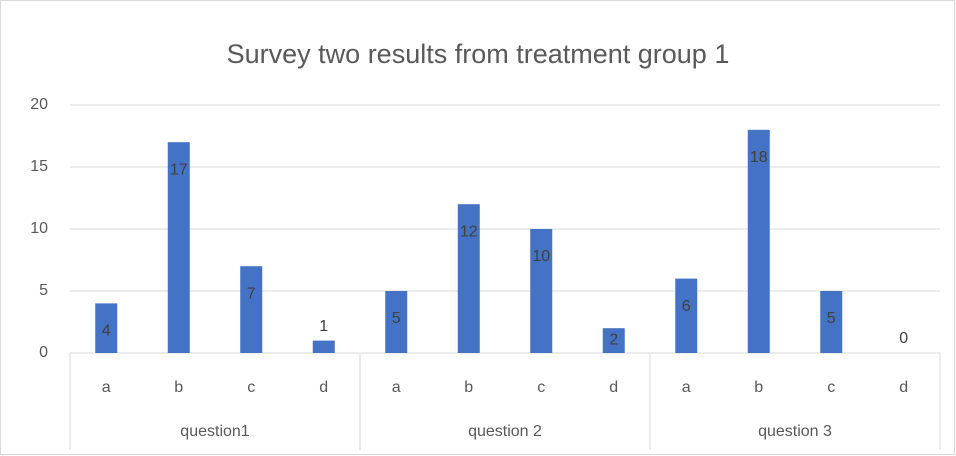 This screenshot has height=456, width=956. Describe the element at coordinates (323, 326) in the screenshot. I see `data-label: 1` at that location.